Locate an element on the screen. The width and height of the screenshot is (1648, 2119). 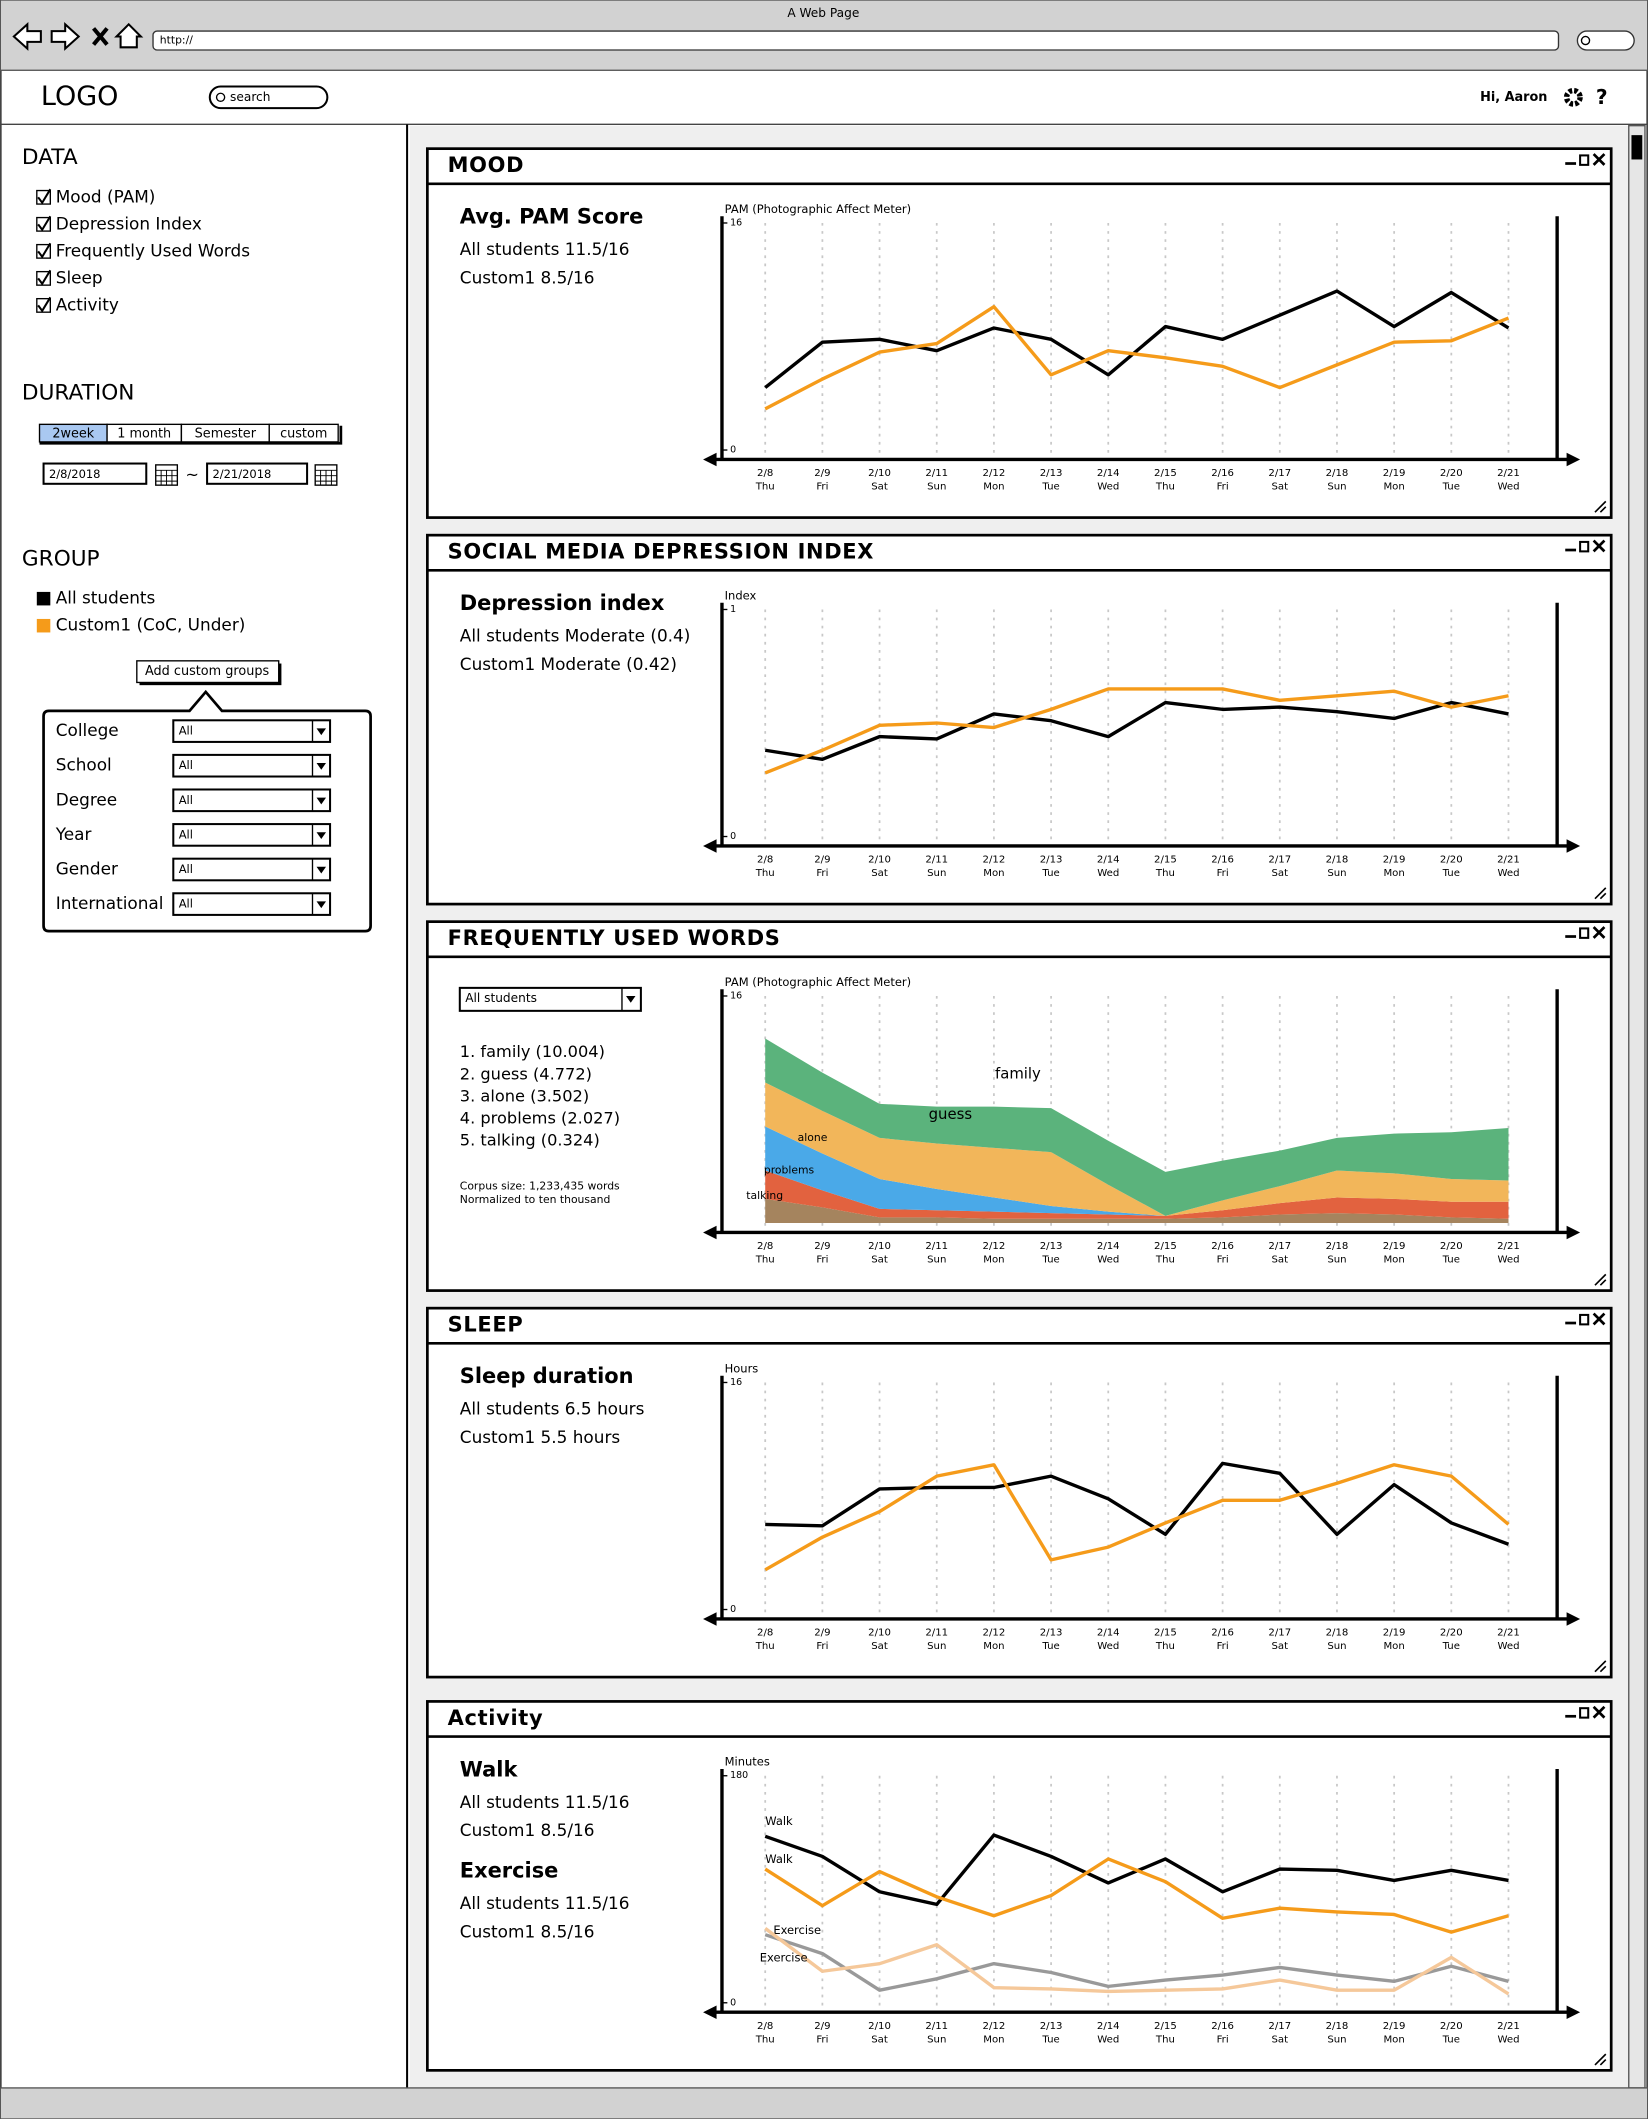
y-axis-title: PAM (Photographic Affect Meter) is located at coordinates (818, 209).